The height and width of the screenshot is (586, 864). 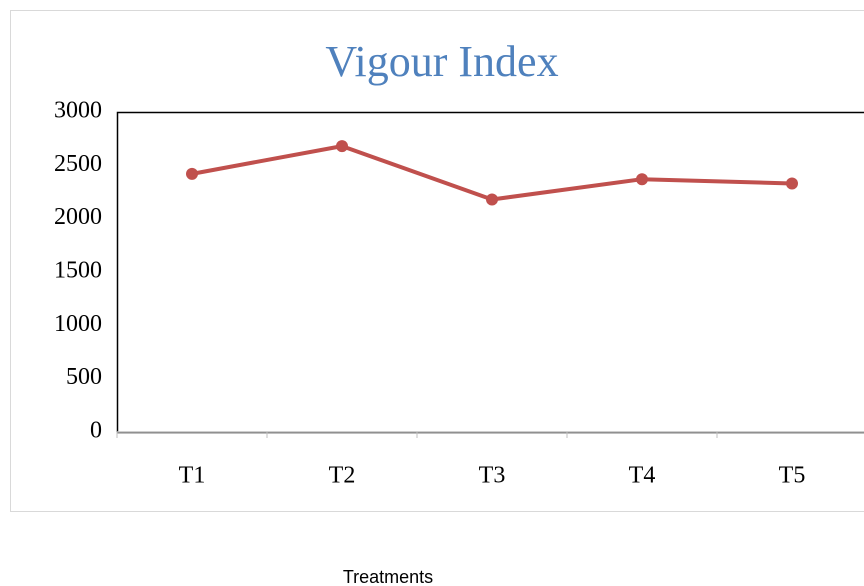 I want to click on x-tick-label: T1, so click(x=192, y=476).